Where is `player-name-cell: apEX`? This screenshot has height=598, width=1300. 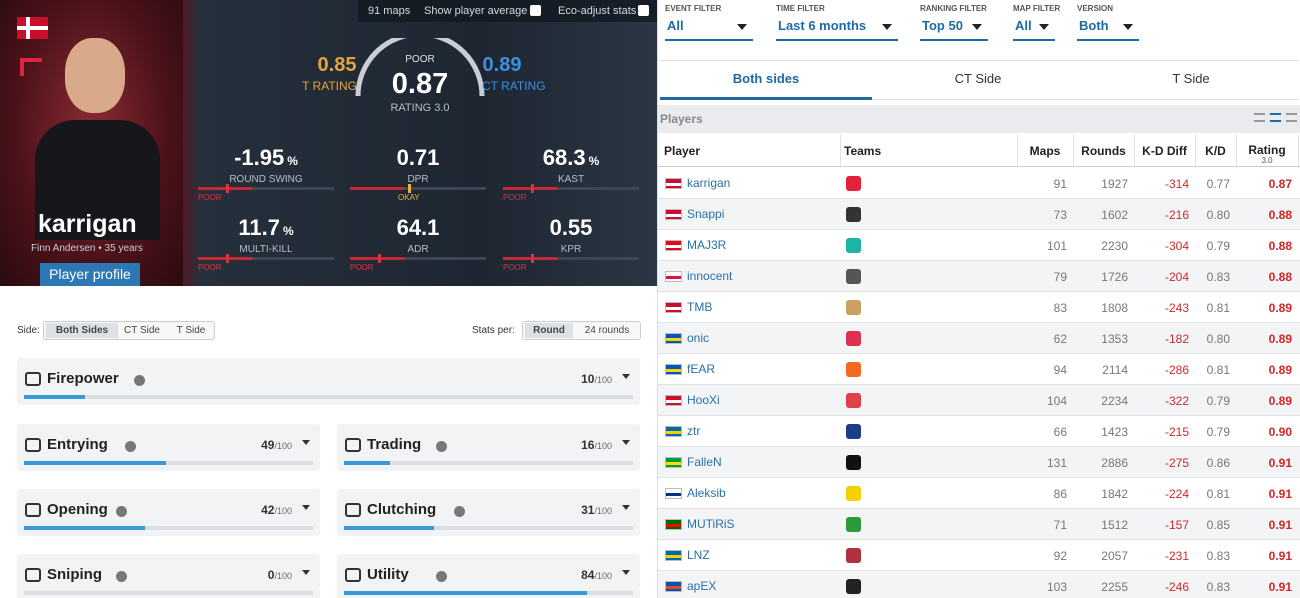 player-name-cell: apEX is located at coordinates (702, 586).